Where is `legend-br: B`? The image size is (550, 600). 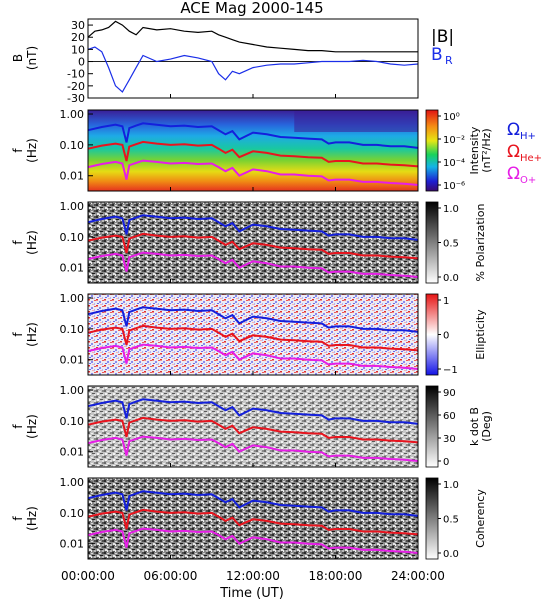
legend-br: B is located at coordinates (437, 55).